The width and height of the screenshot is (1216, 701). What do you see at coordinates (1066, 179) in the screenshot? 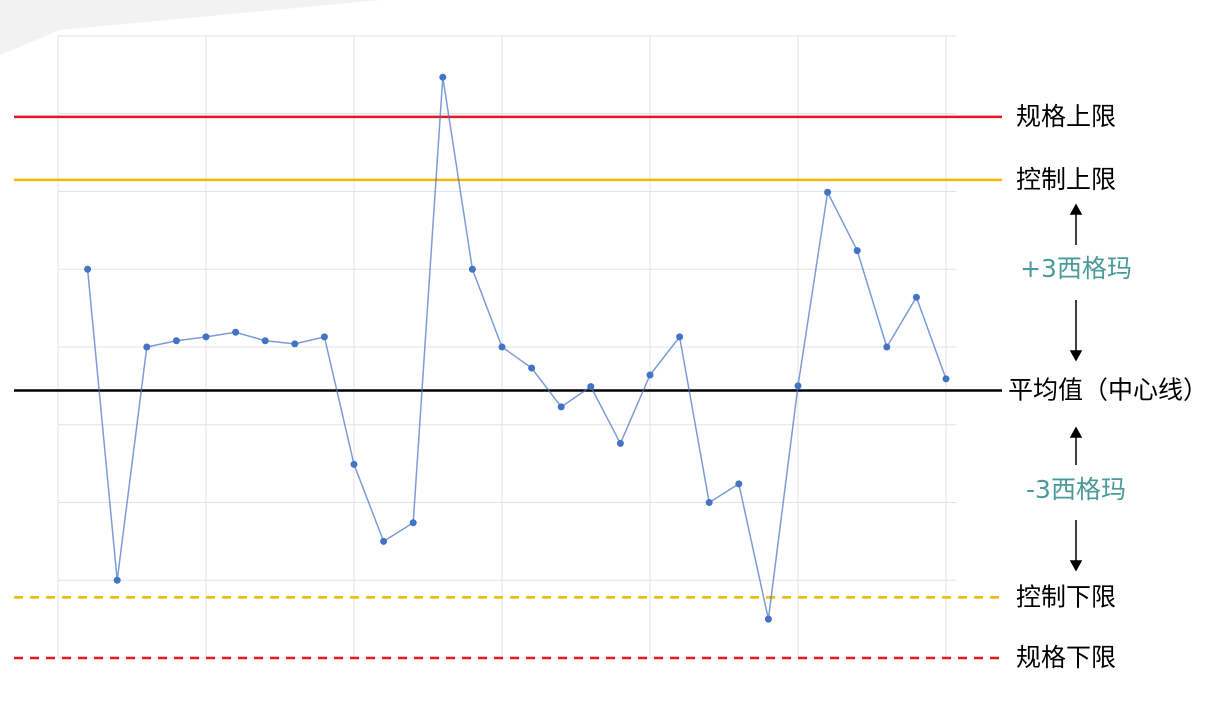
I see `reference-label: 控制上限` at bounding box center [1066, 179].